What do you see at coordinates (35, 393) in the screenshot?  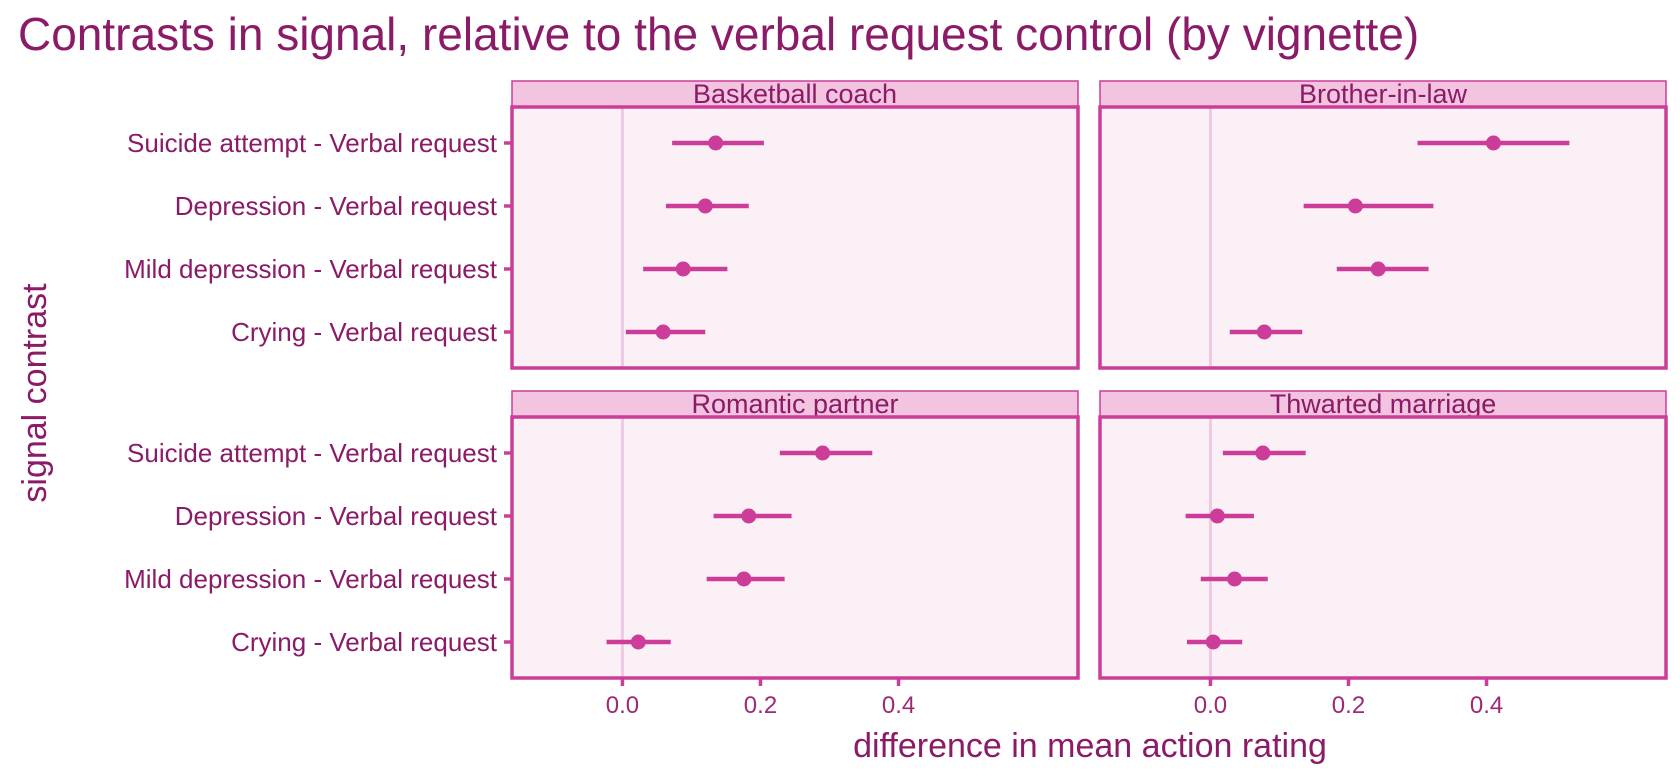 I see `y-axis-title: signal contrast` at bounding box center [35, 393].